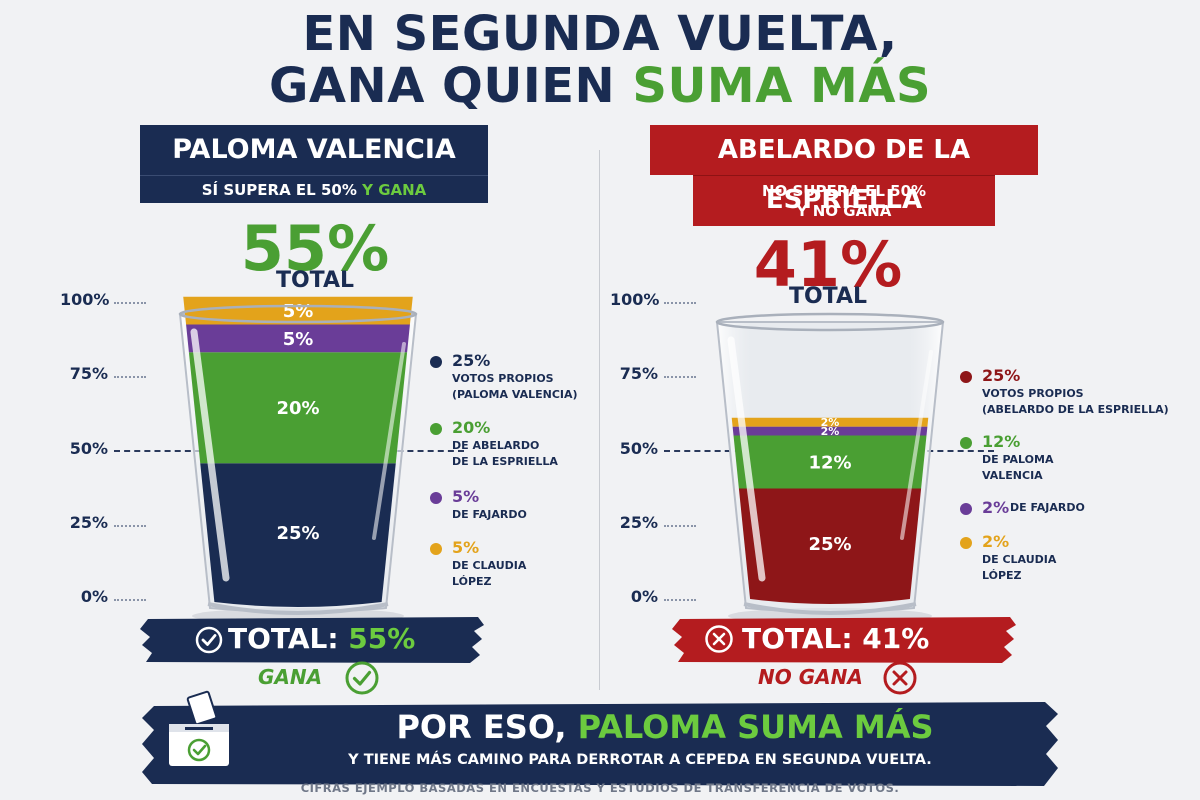 Image resolution: width=1200 pixels, height=800 pixels. What do you see at coordinates (782, 86) in the screenshot?
I see `title-line-2-highlight: SUMA MÁS` at bounding box center [782, 86].